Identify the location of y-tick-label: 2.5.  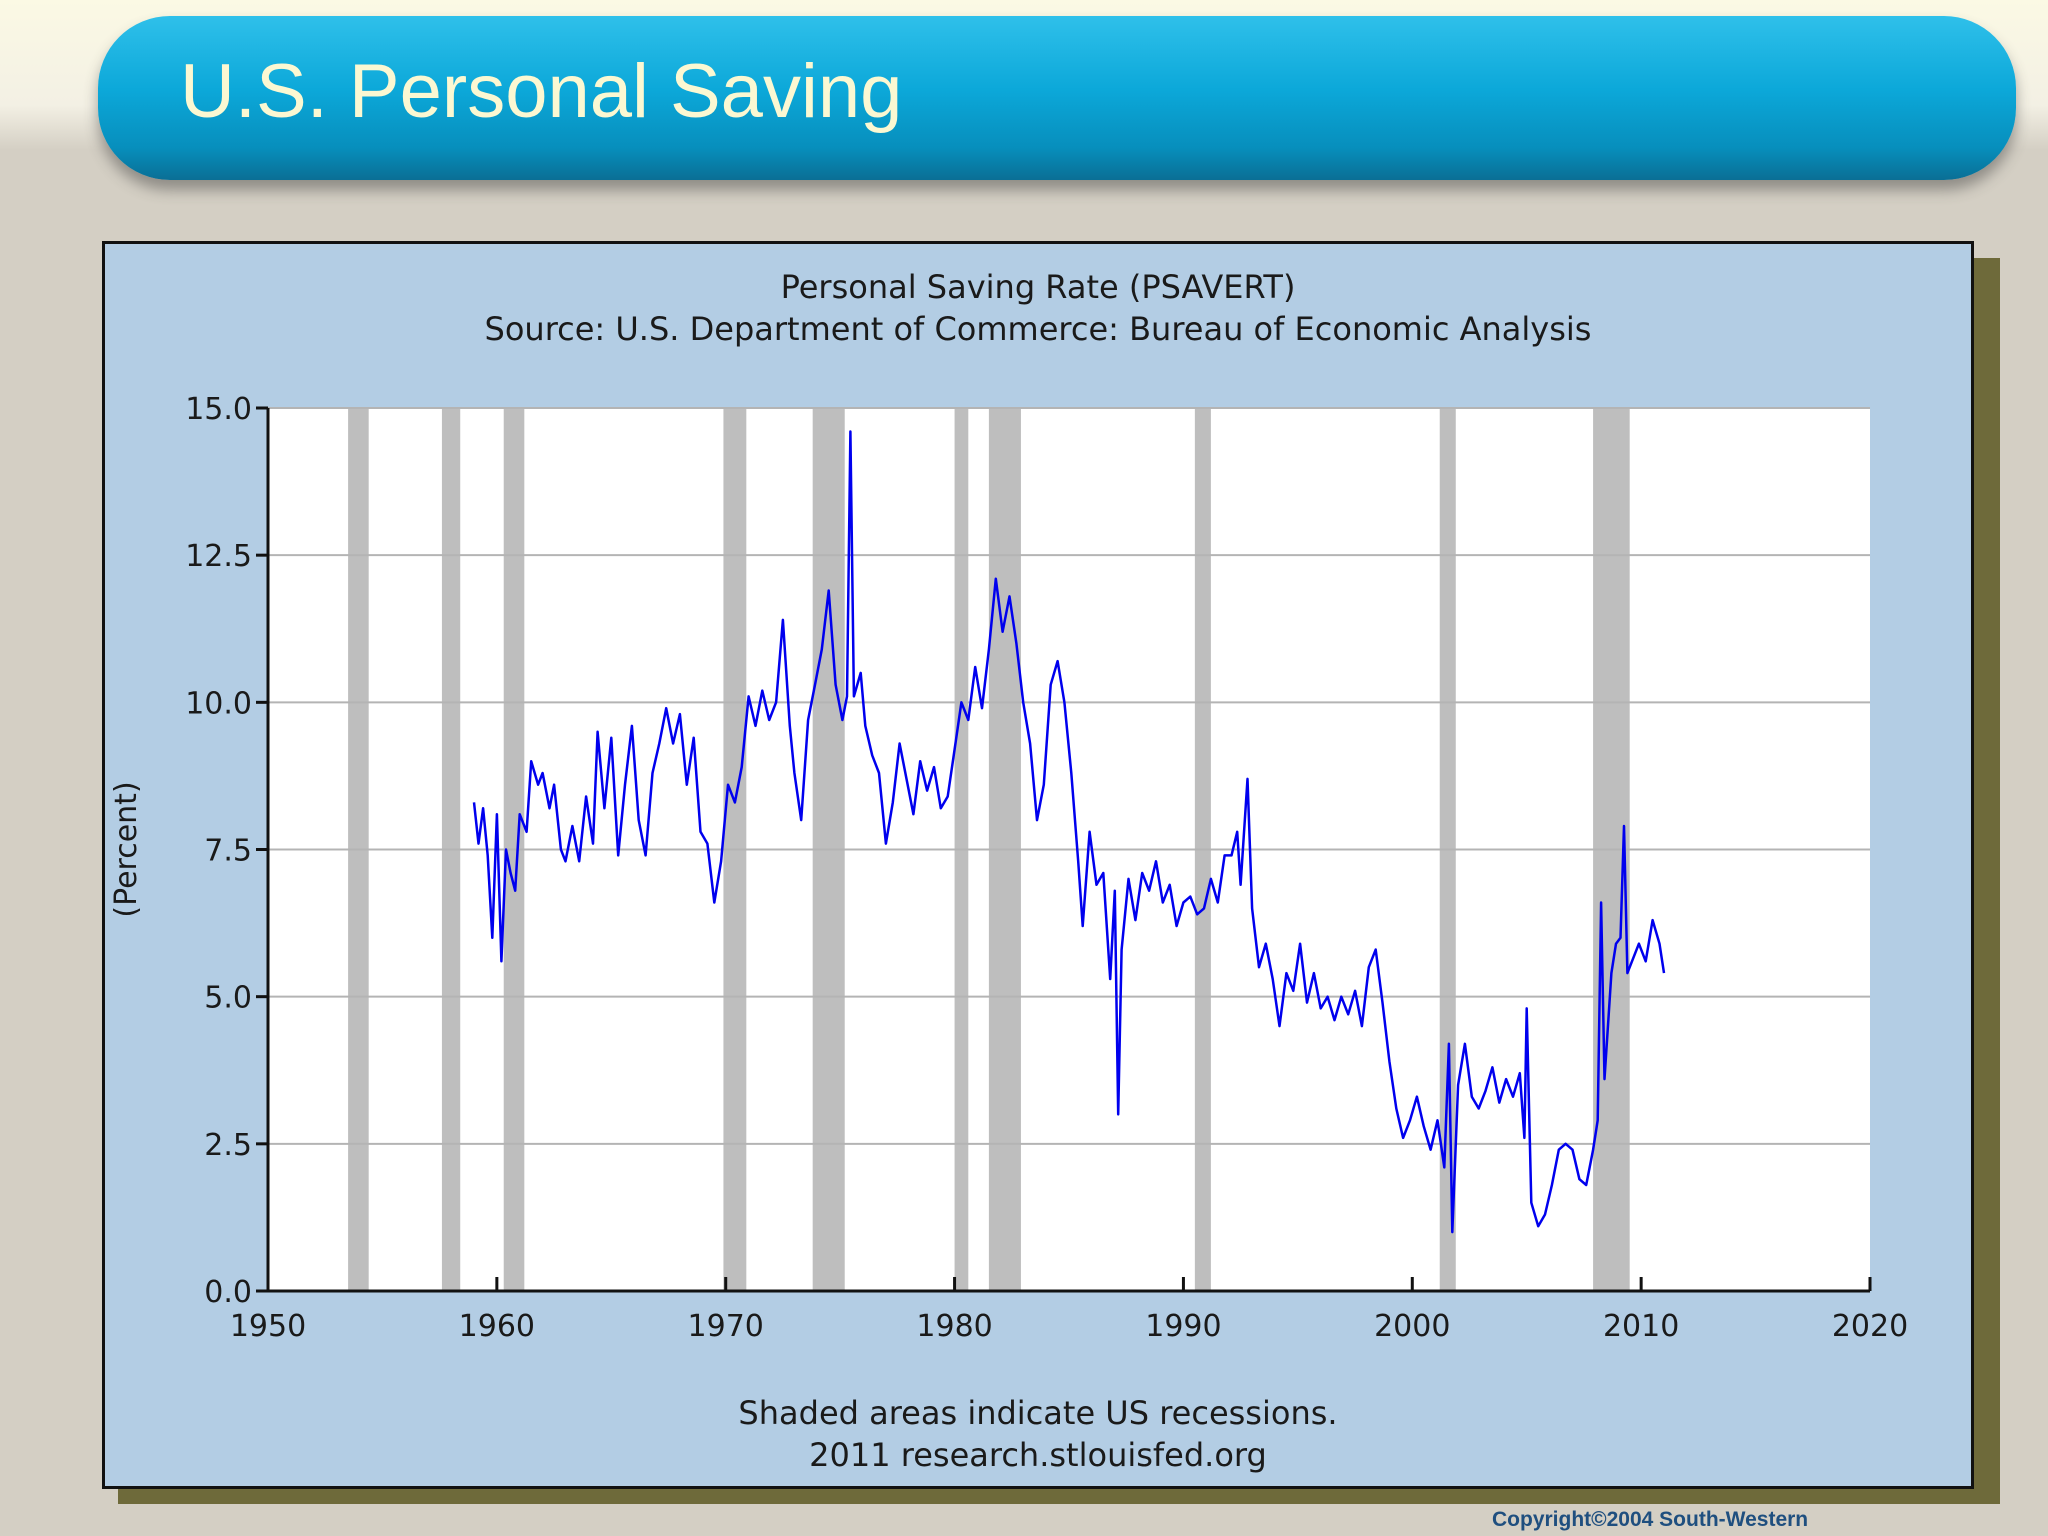
(228, 1145).